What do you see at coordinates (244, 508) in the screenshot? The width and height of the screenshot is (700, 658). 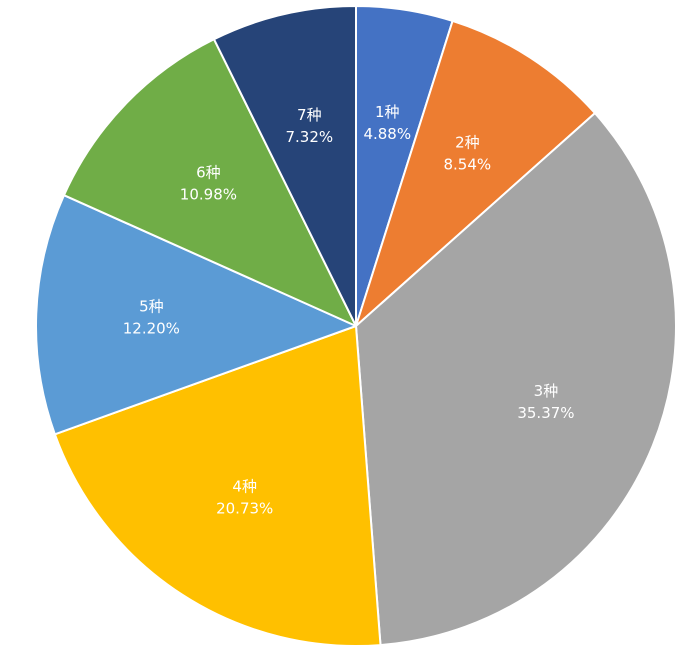 I see `slice-value-4: 20.73%` at bounding box center [244, 508].